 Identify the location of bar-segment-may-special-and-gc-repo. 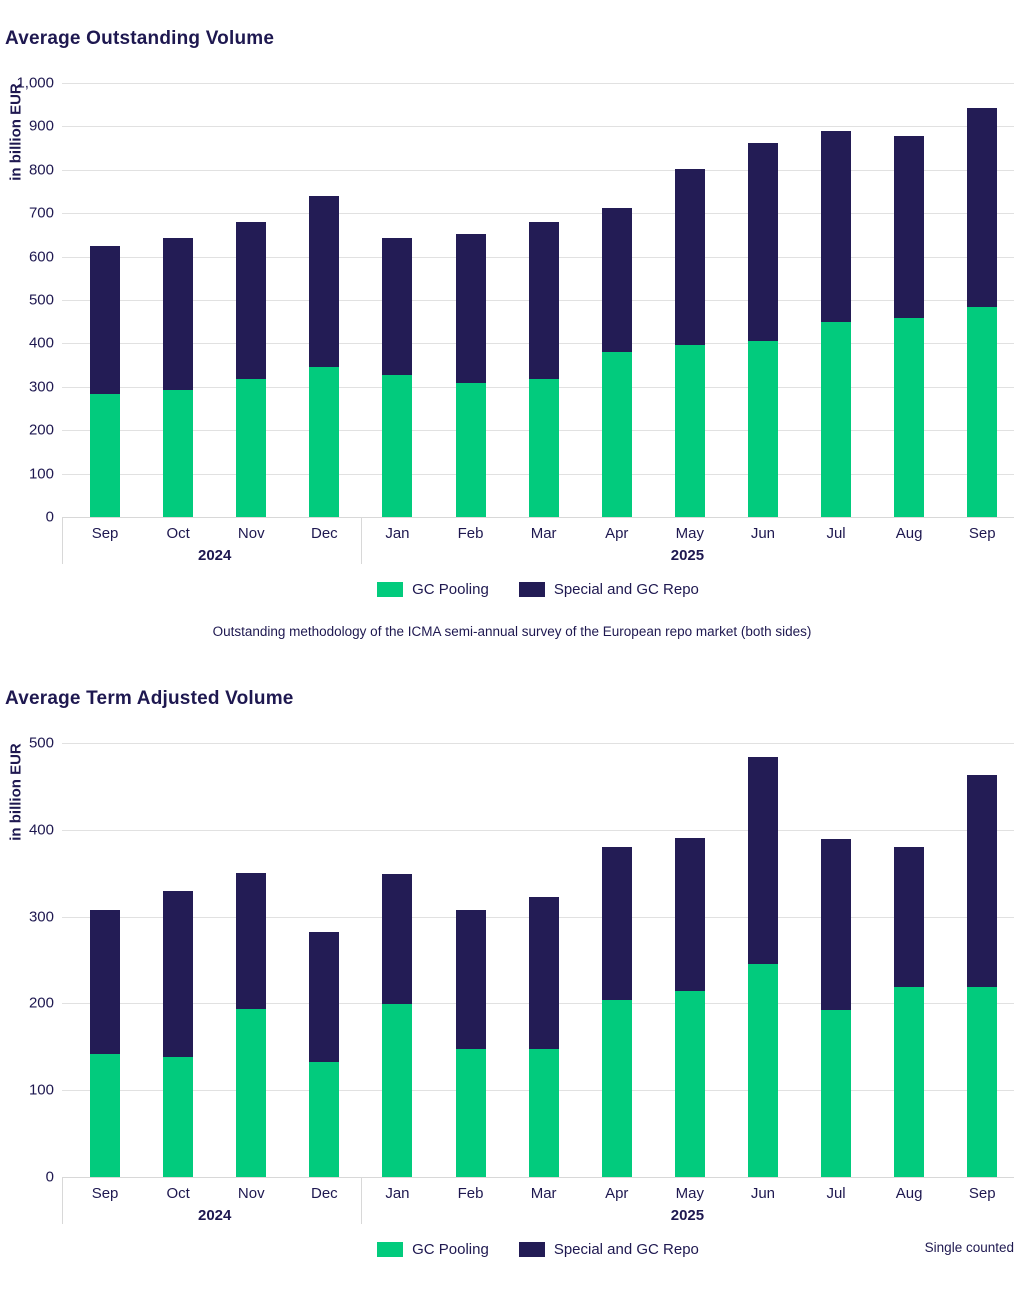
(689, 257).